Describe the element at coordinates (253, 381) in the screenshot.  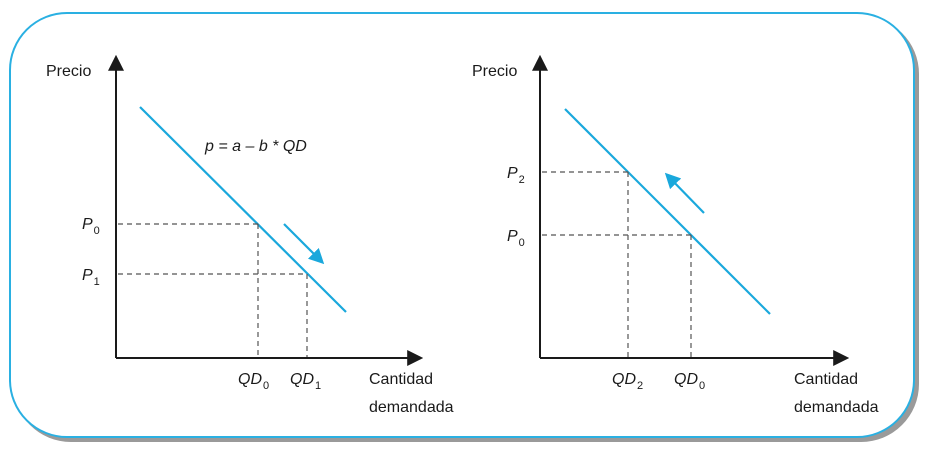
I see `left-quantity-label-qd0: QD0` at that location.